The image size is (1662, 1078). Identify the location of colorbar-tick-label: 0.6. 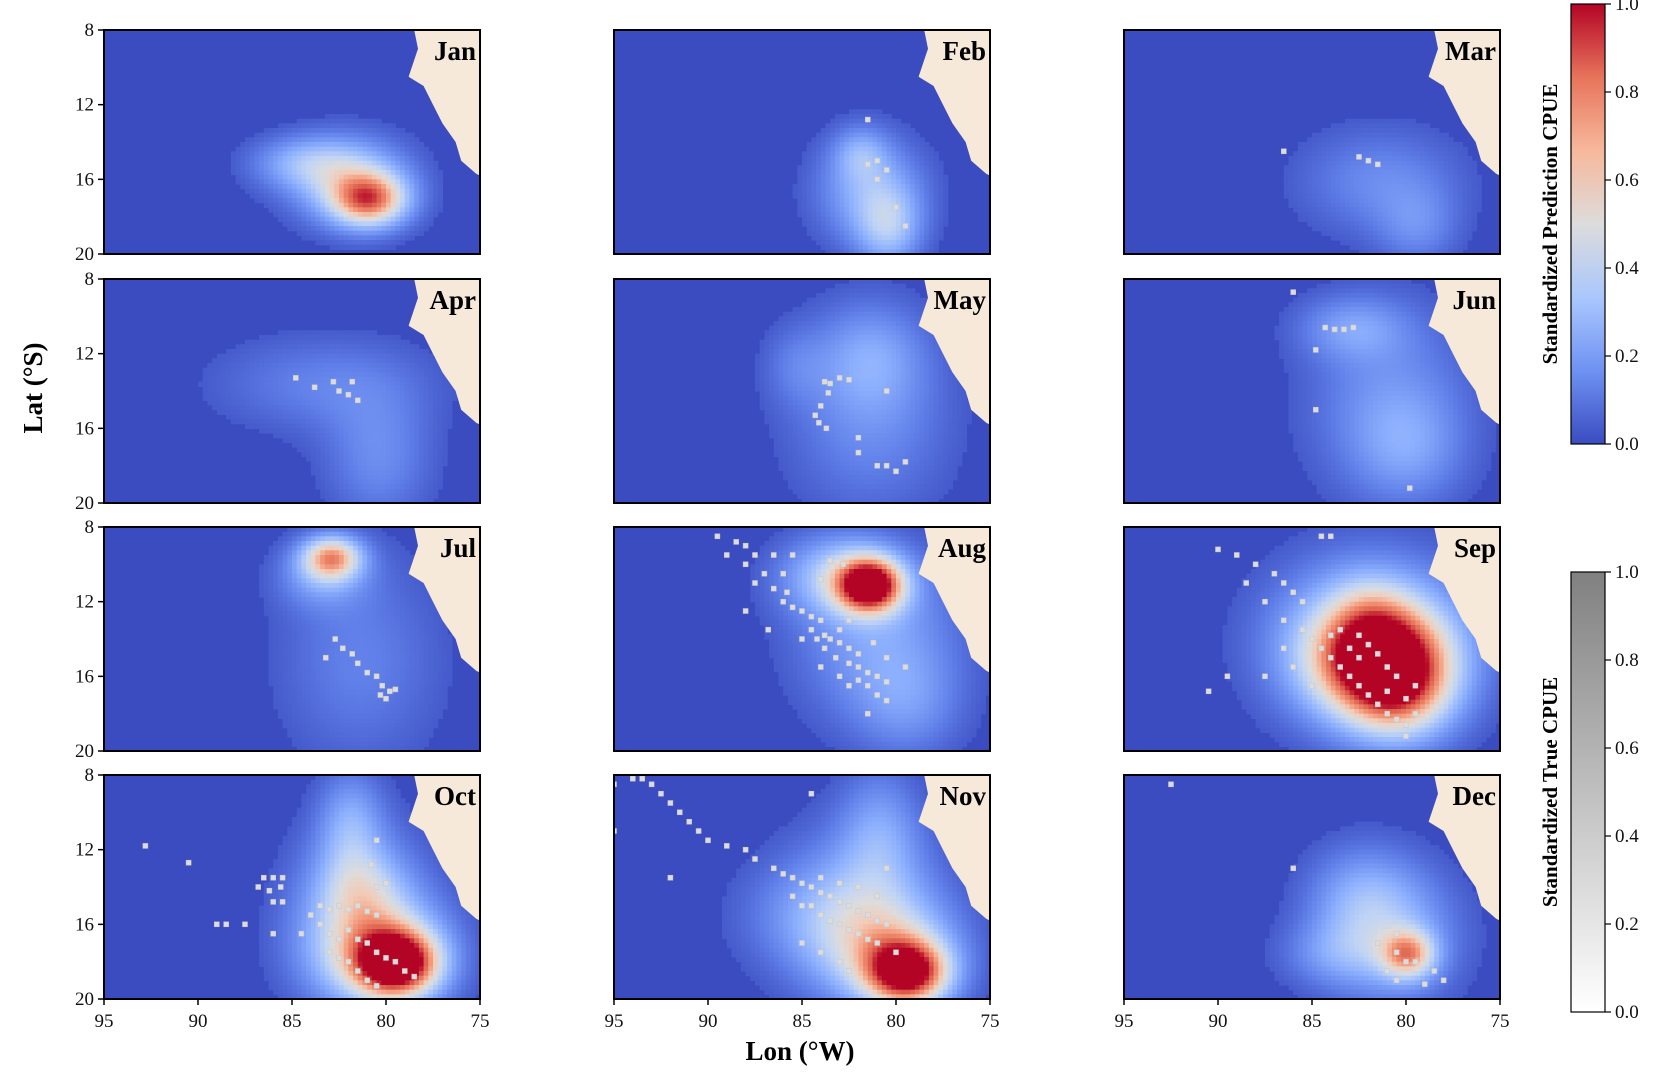
(1627, 180).